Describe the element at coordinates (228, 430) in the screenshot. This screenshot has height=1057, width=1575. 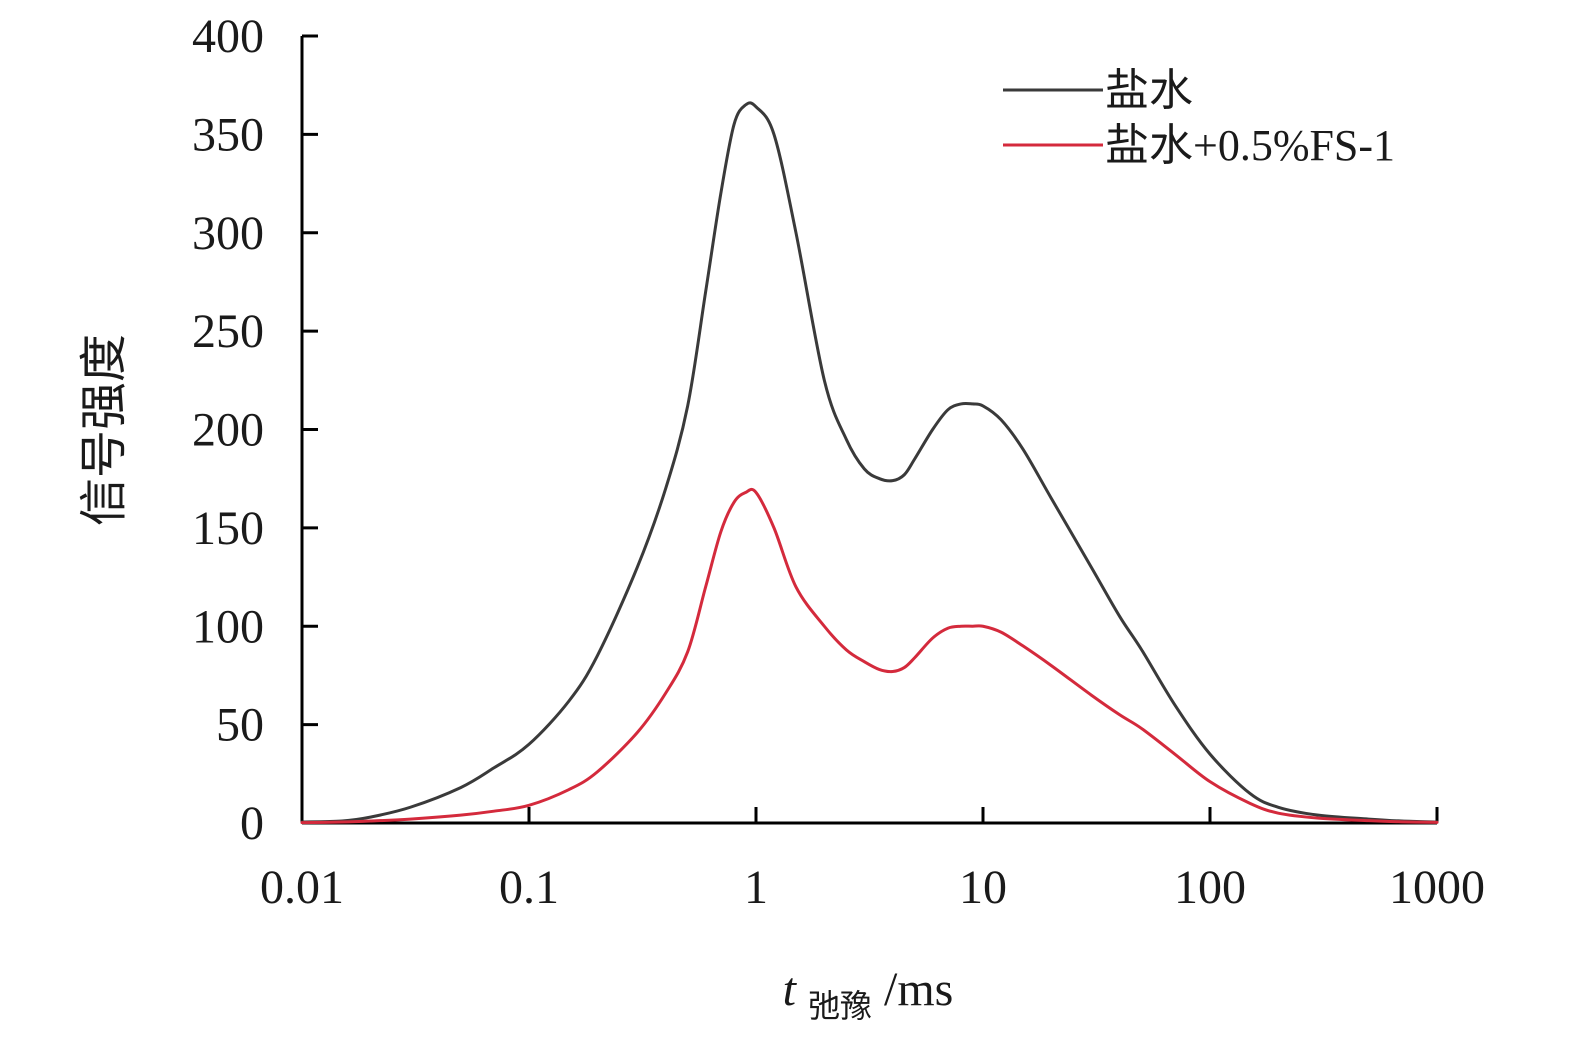
I see `y-tick-label: 200` at that location.